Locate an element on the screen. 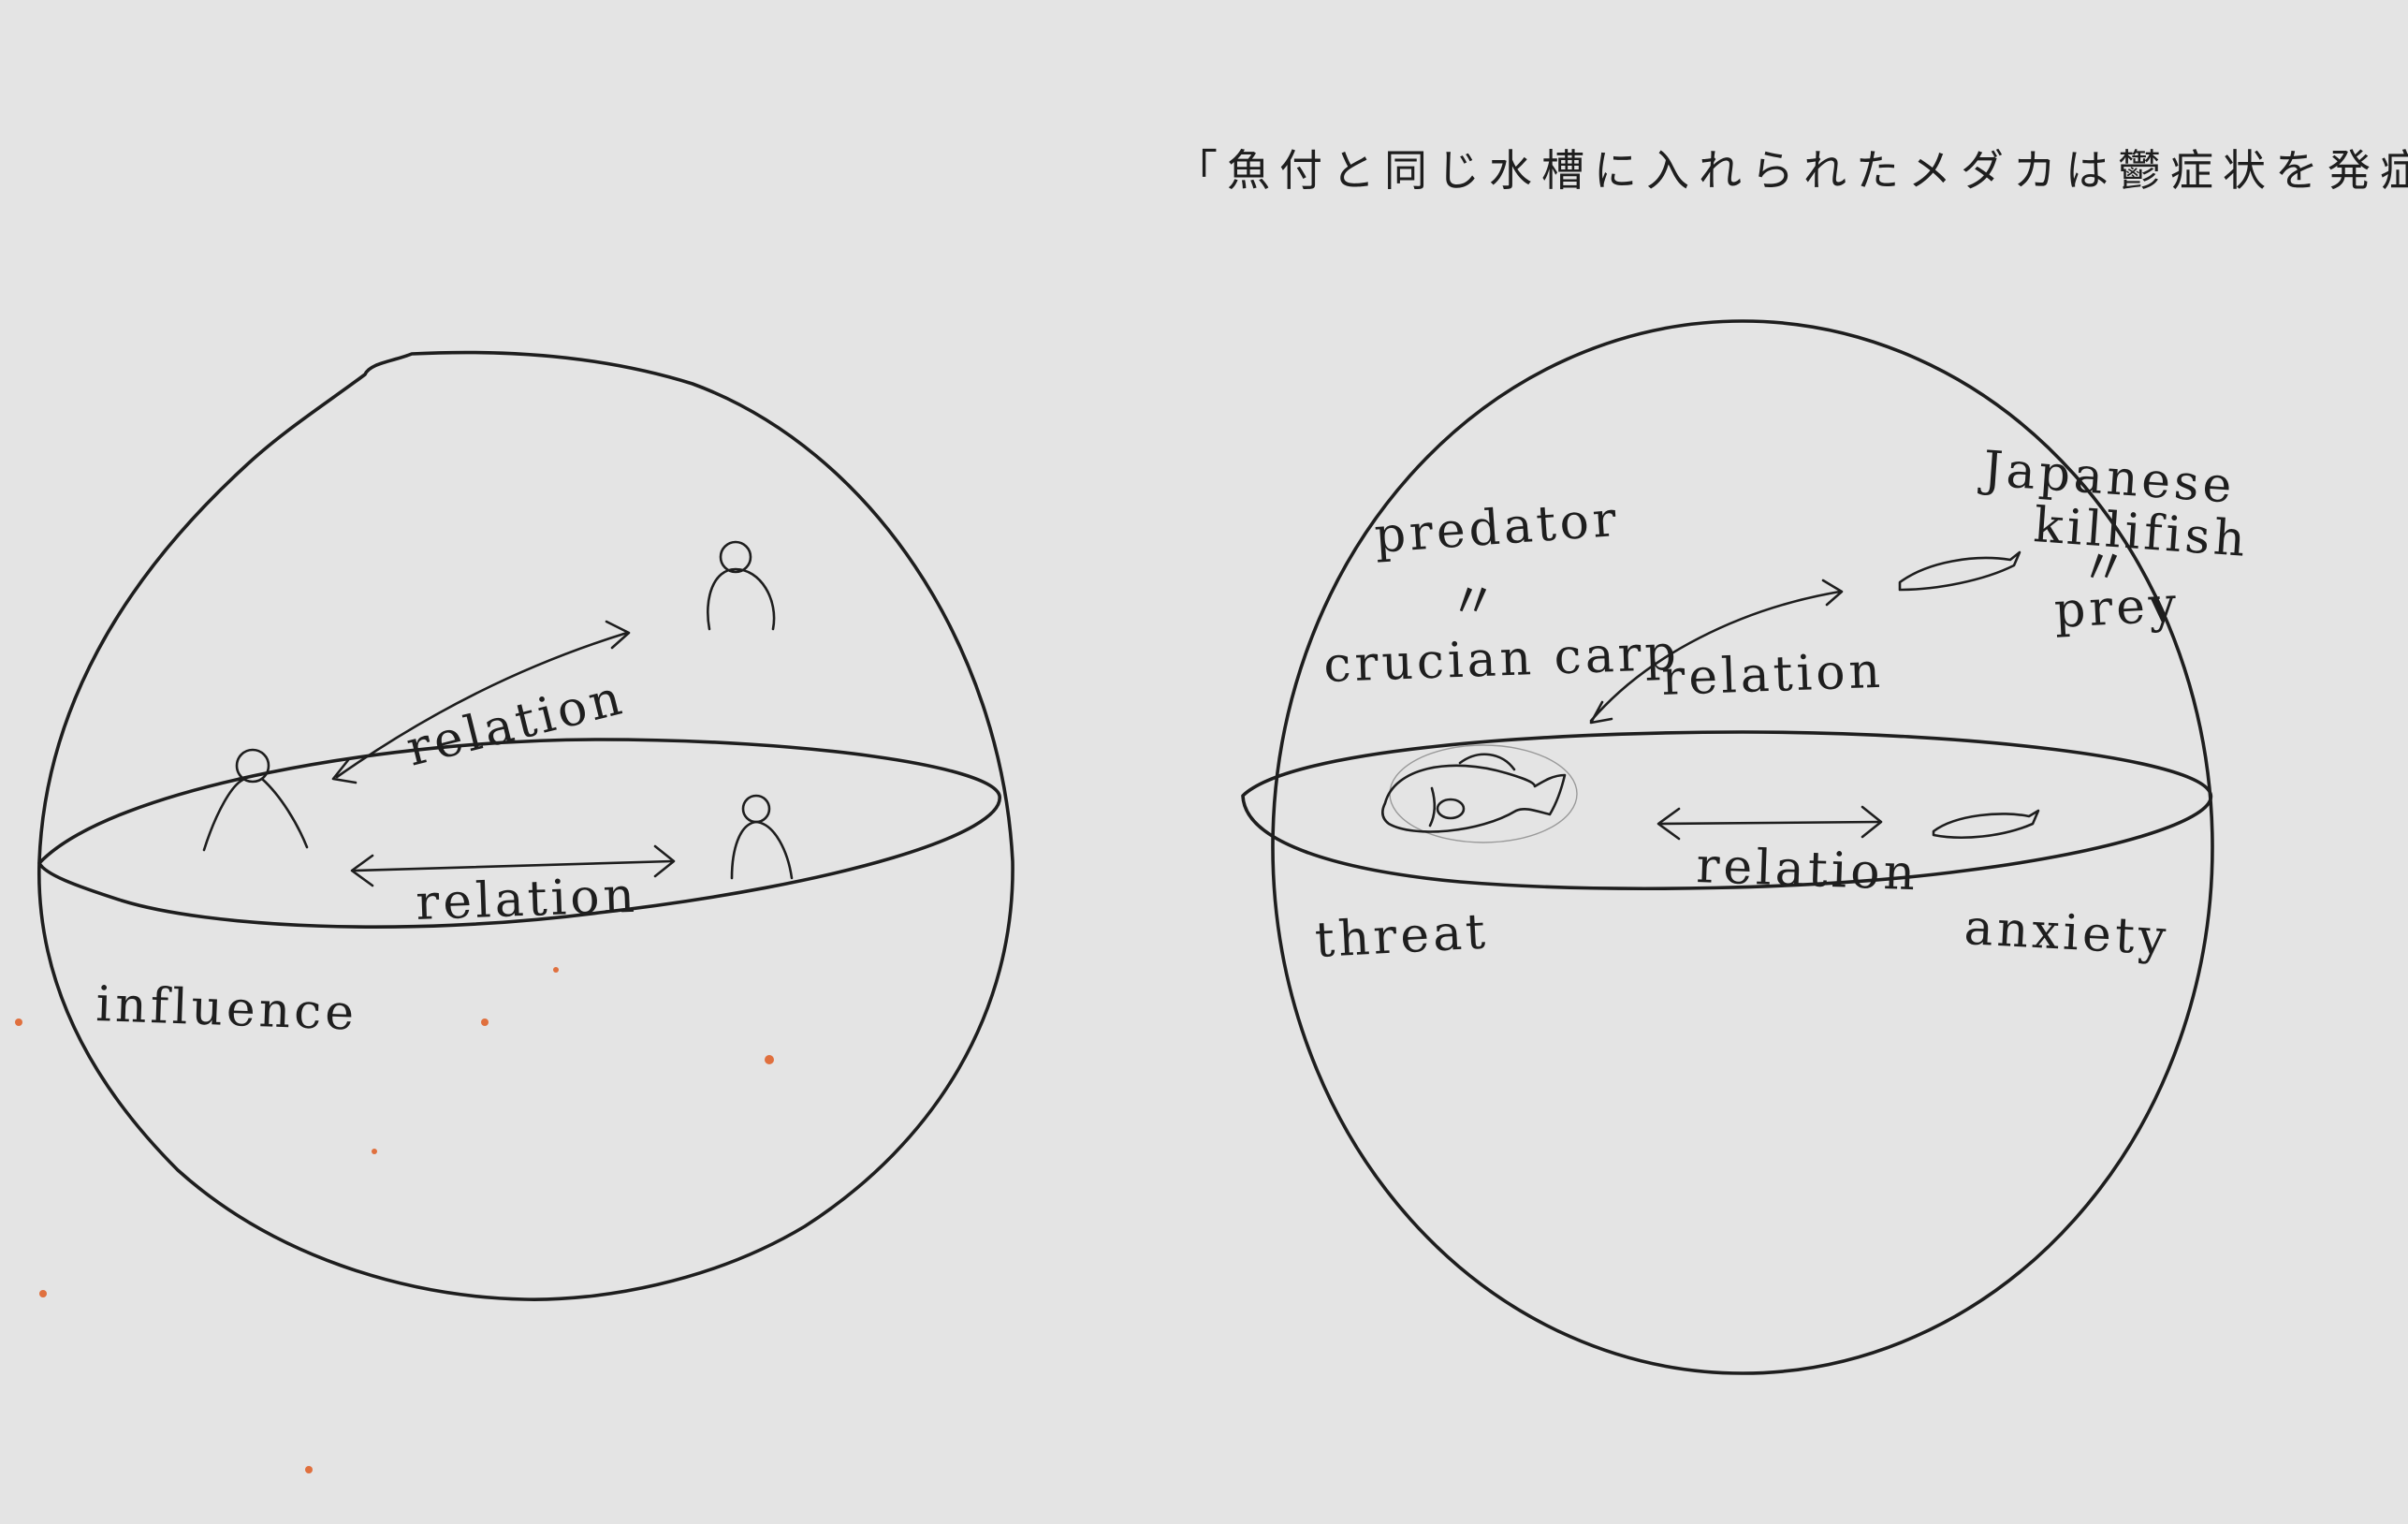  killifish-lower-icon is located at coordinates (1986, 824).